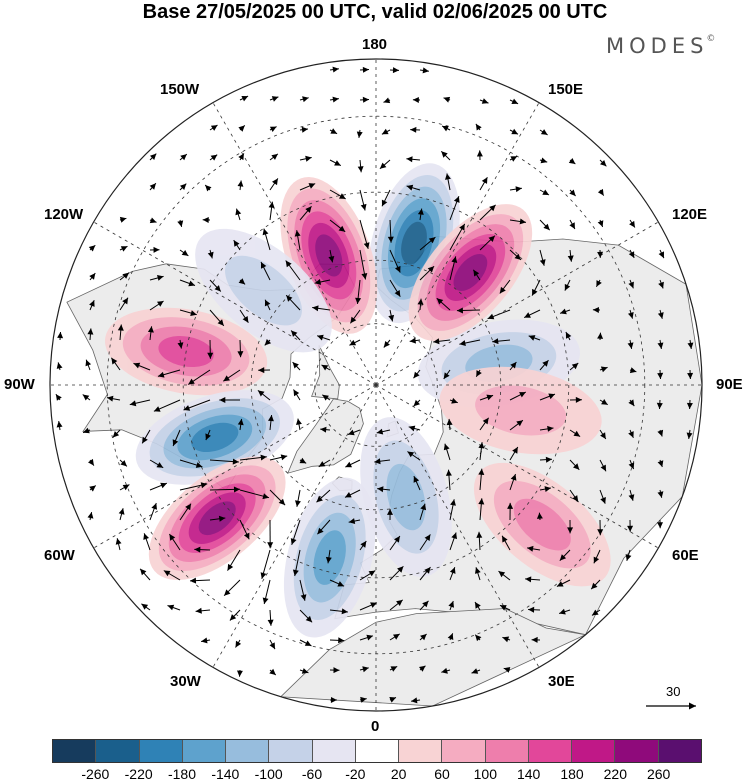  Describe the element at coordinates (414, 243) in the screenshot. I see `anomaly-lobe` at that location.